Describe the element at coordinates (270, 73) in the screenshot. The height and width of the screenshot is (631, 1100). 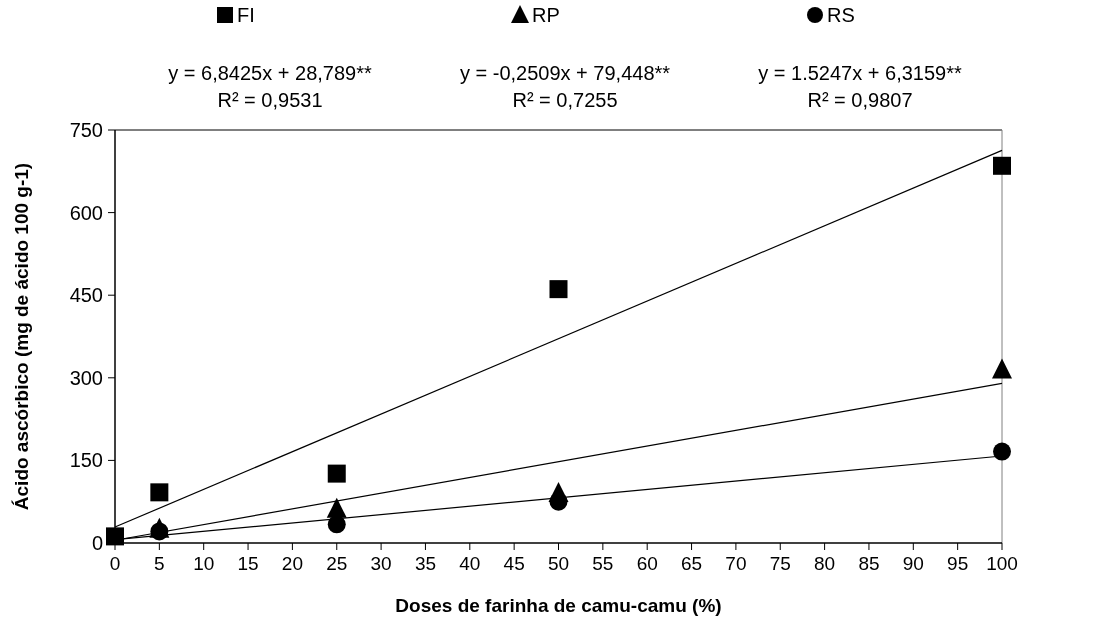
I see `text: y = 6,8425x + 28,789**` at that location.